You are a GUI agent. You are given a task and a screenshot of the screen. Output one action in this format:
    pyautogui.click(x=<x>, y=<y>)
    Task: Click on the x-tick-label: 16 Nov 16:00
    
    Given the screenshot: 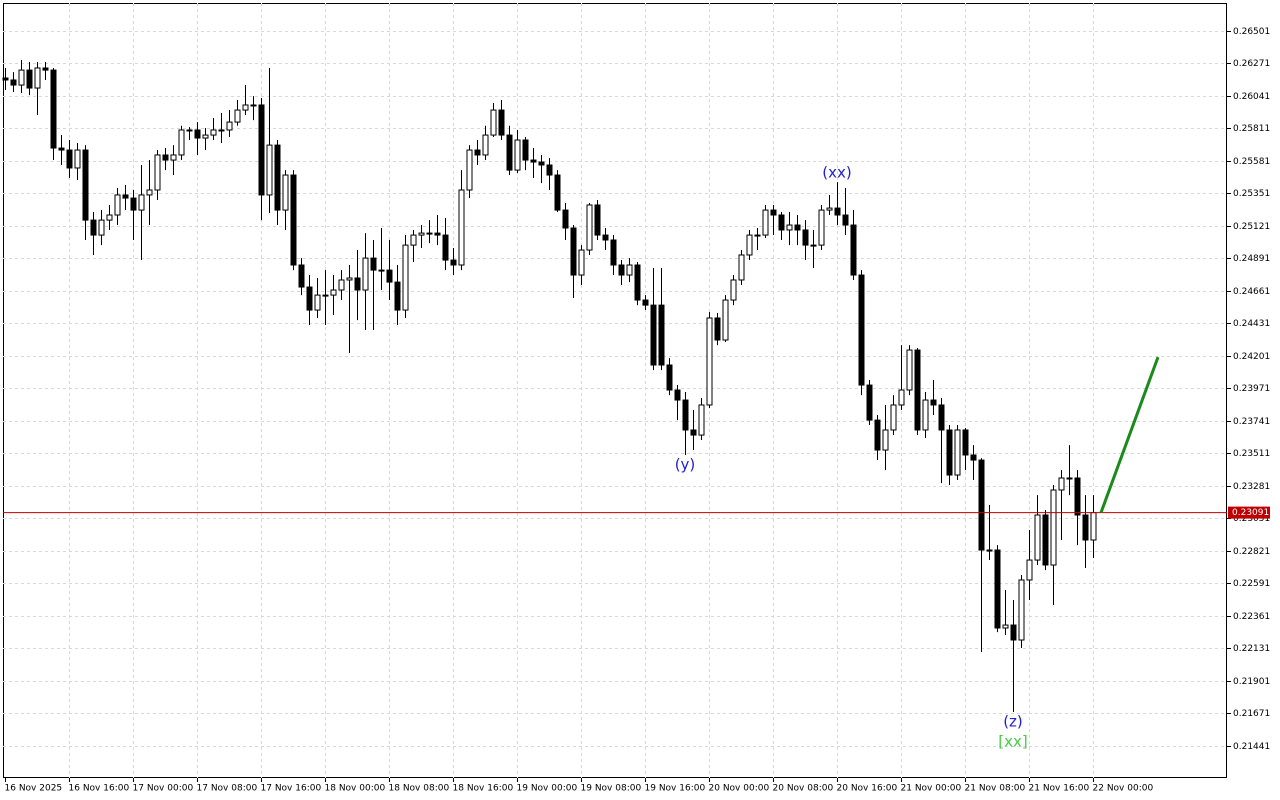 What is the action you would take?
    pyautogui.click(x=99, y=789)
    